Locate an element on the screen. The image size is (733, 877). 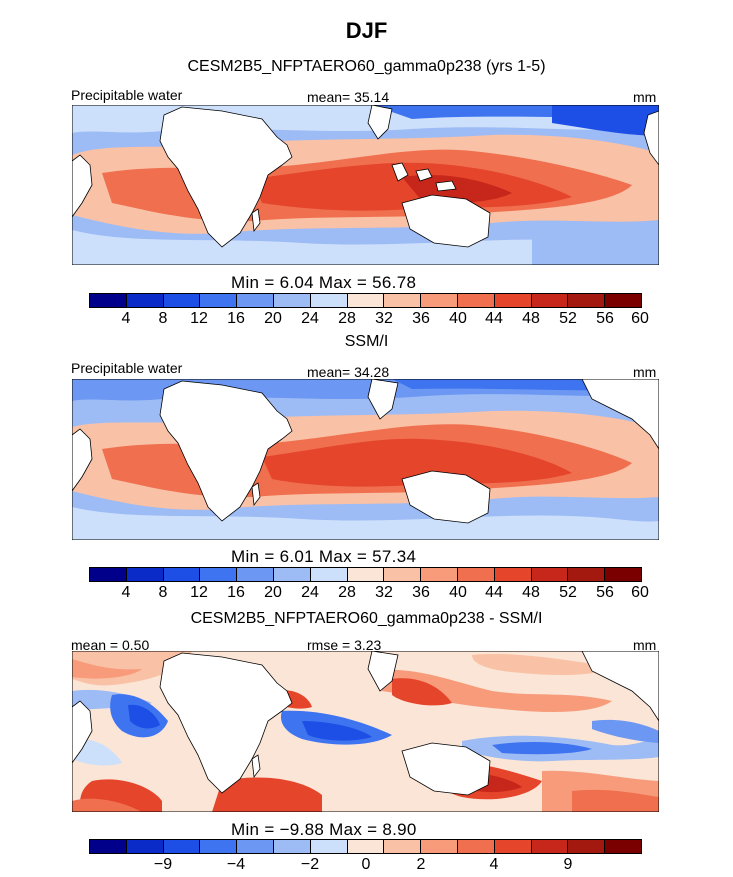
panel-1-colorbar is located at coordinates (365, 300).